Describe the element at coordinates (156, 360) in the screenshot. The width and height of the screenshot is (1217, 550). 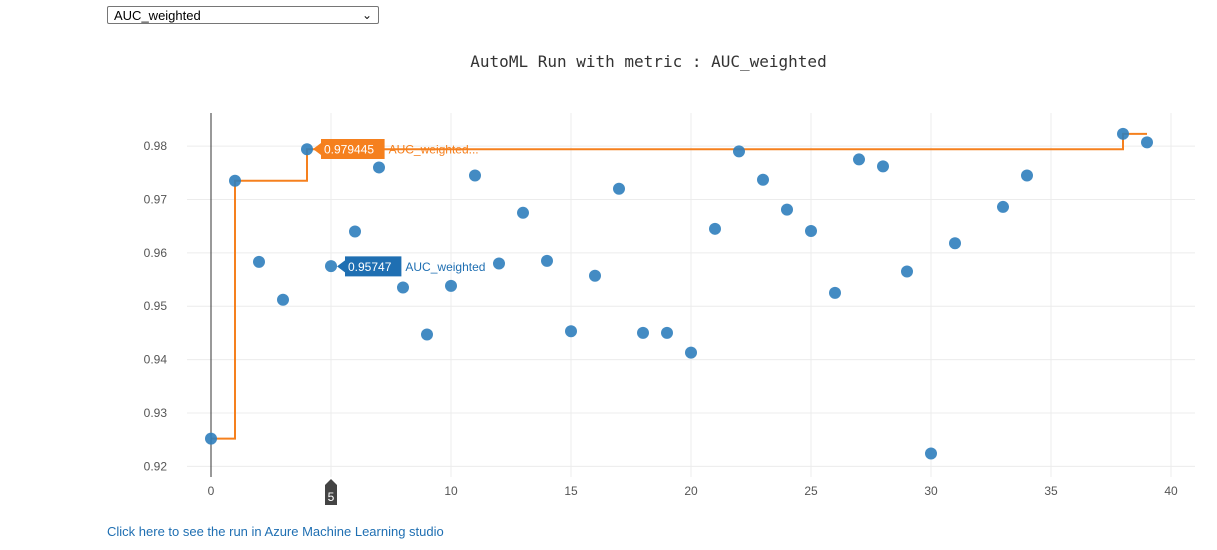
I see `y-tick-label: 0.94` at that location.